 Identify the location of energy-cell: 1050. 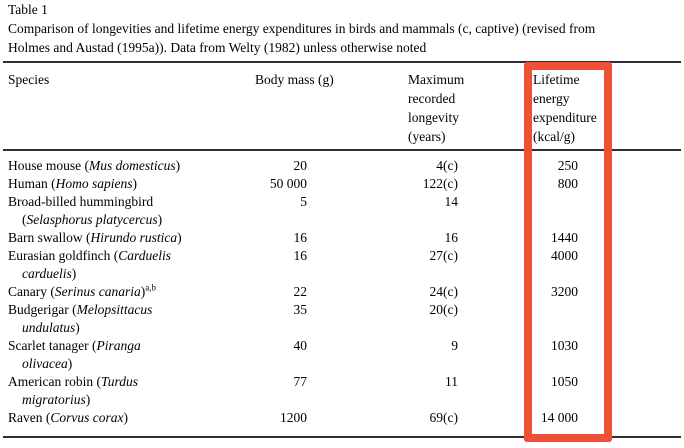
(564, 381).